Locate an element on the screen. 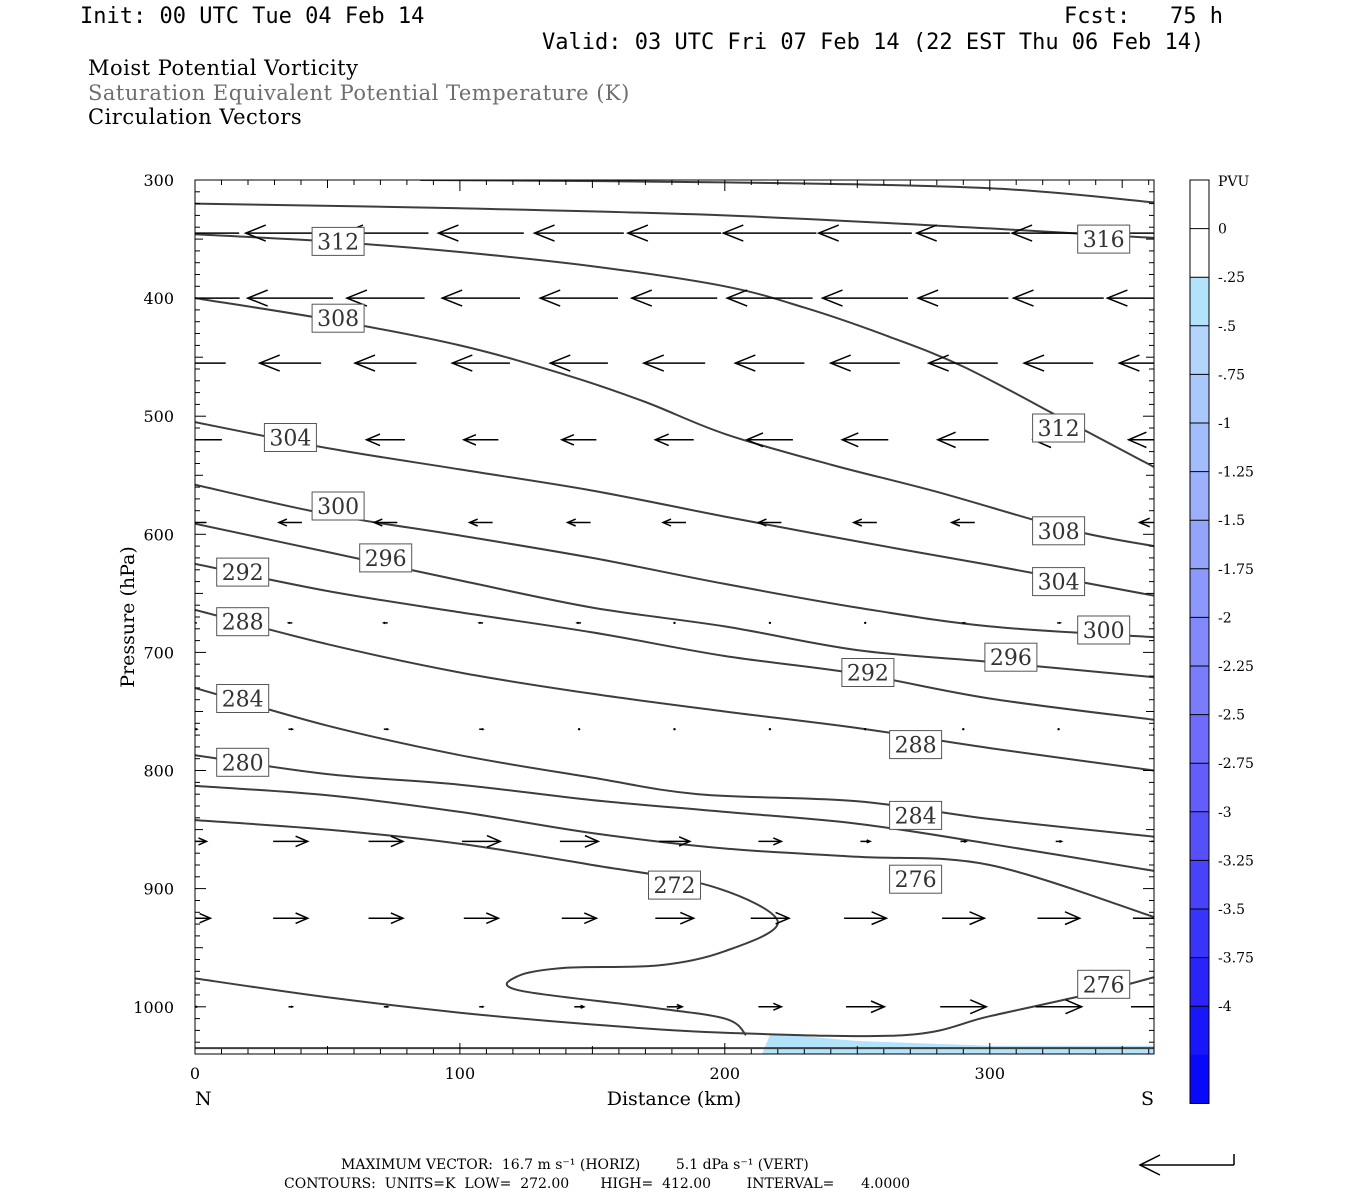 Image resolution: width=1350 pixels, height=1200 pixels. svg-text: 280 is located at coordinates (243, 763).